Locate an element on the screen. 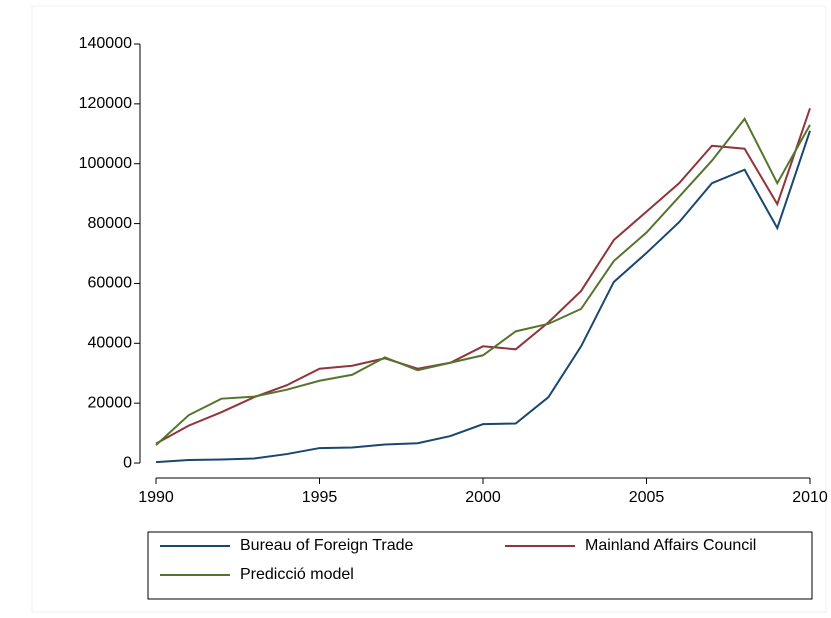 Image resolution: width=831 pixels, height=618 pixels. y-tick-label: 40000 is located at coordinates (110, 343).